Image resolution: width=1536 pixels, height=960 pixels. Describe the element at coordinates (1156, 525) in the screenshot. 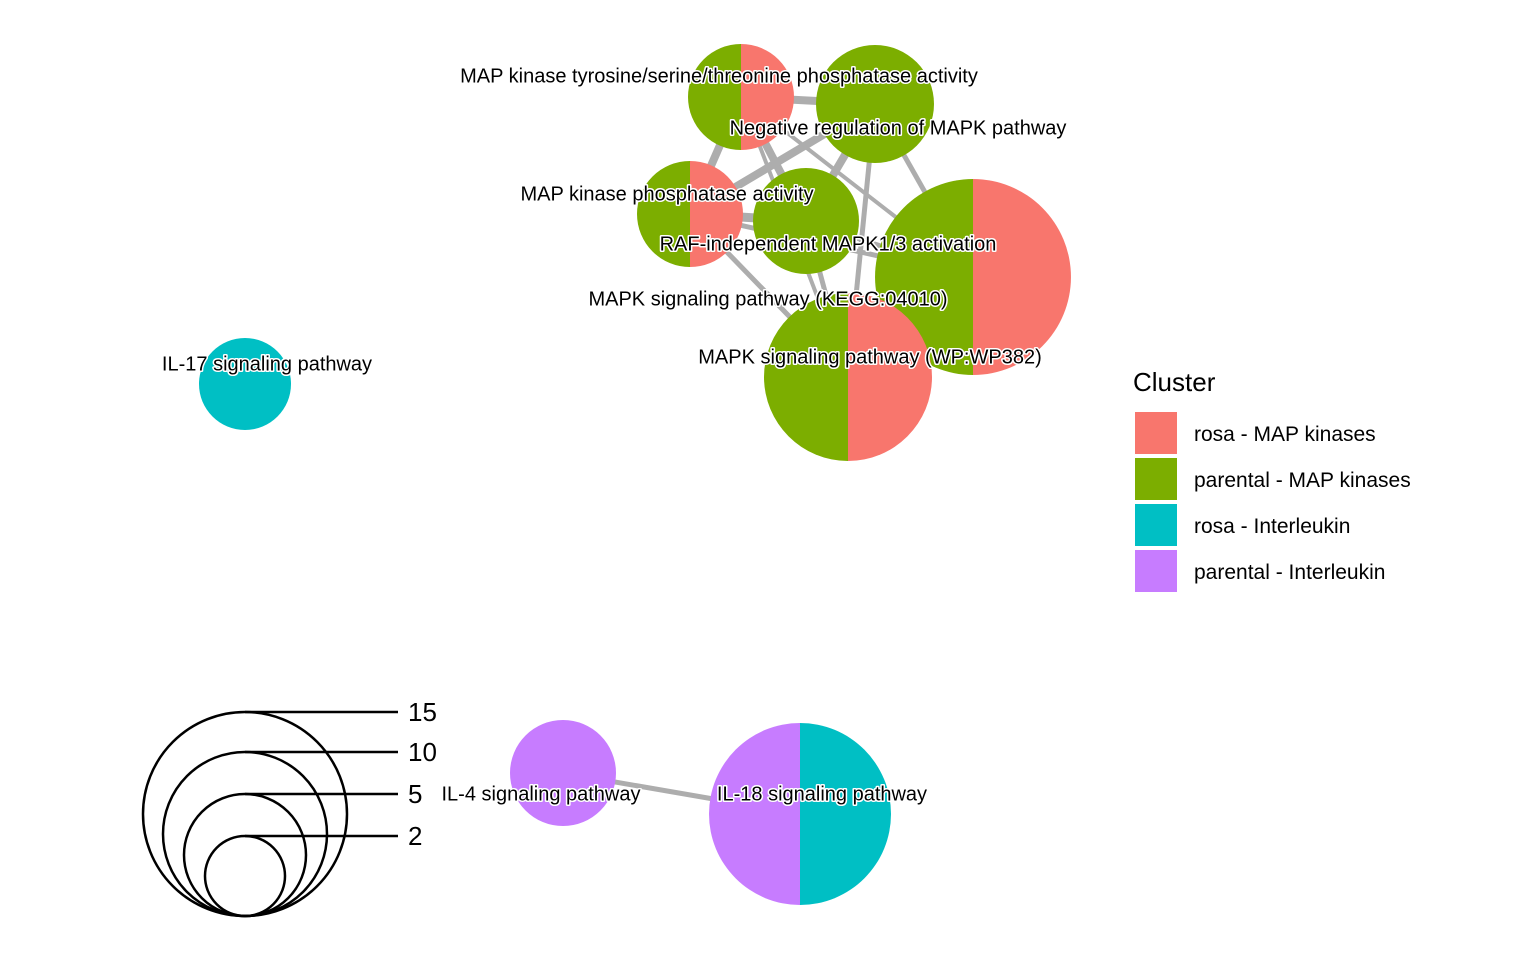

I see `legend-swatch-rosa_il` at that location.